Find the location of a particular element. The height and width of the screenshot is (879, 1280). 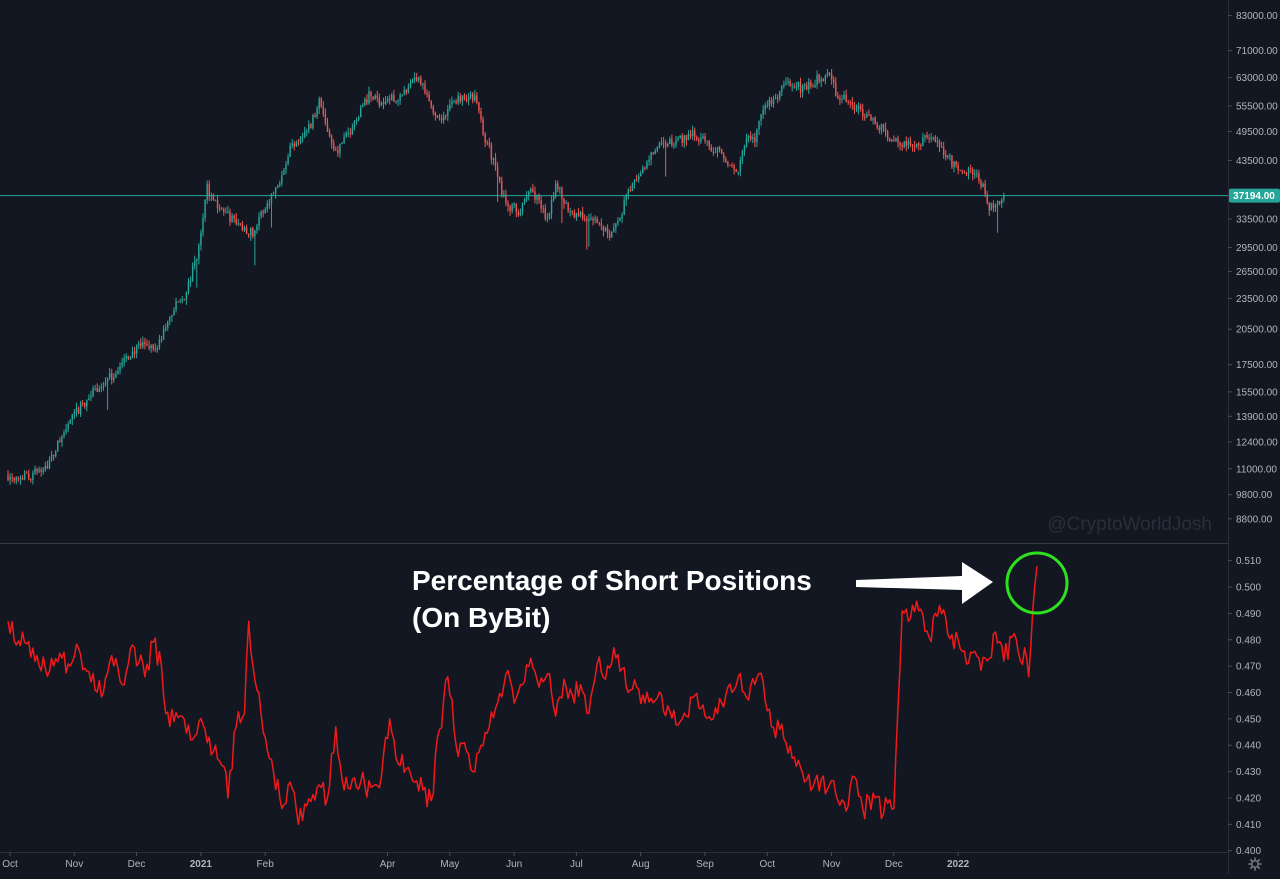

last-price-tag-bg is located at coordinates (1254, 195).